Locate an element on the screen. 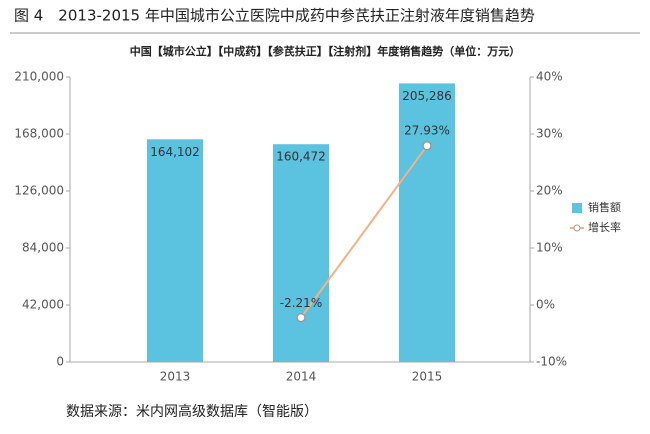  y-tick-label: 42,000 is located at coordinates (43, 305).